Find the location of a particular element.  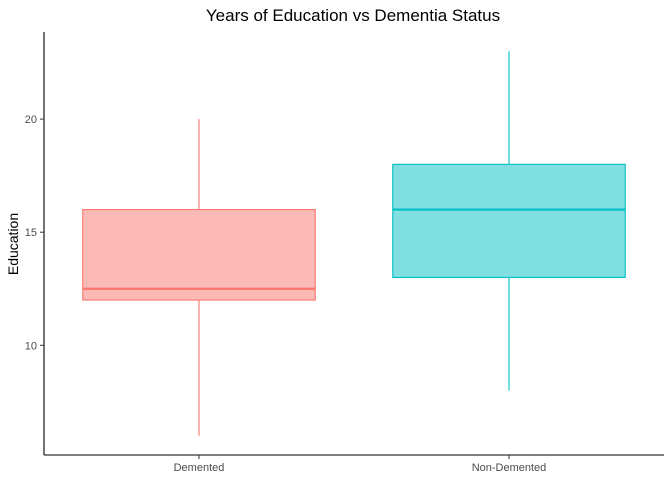

y-tick-label: 20 is located at coordinates (31, 120).